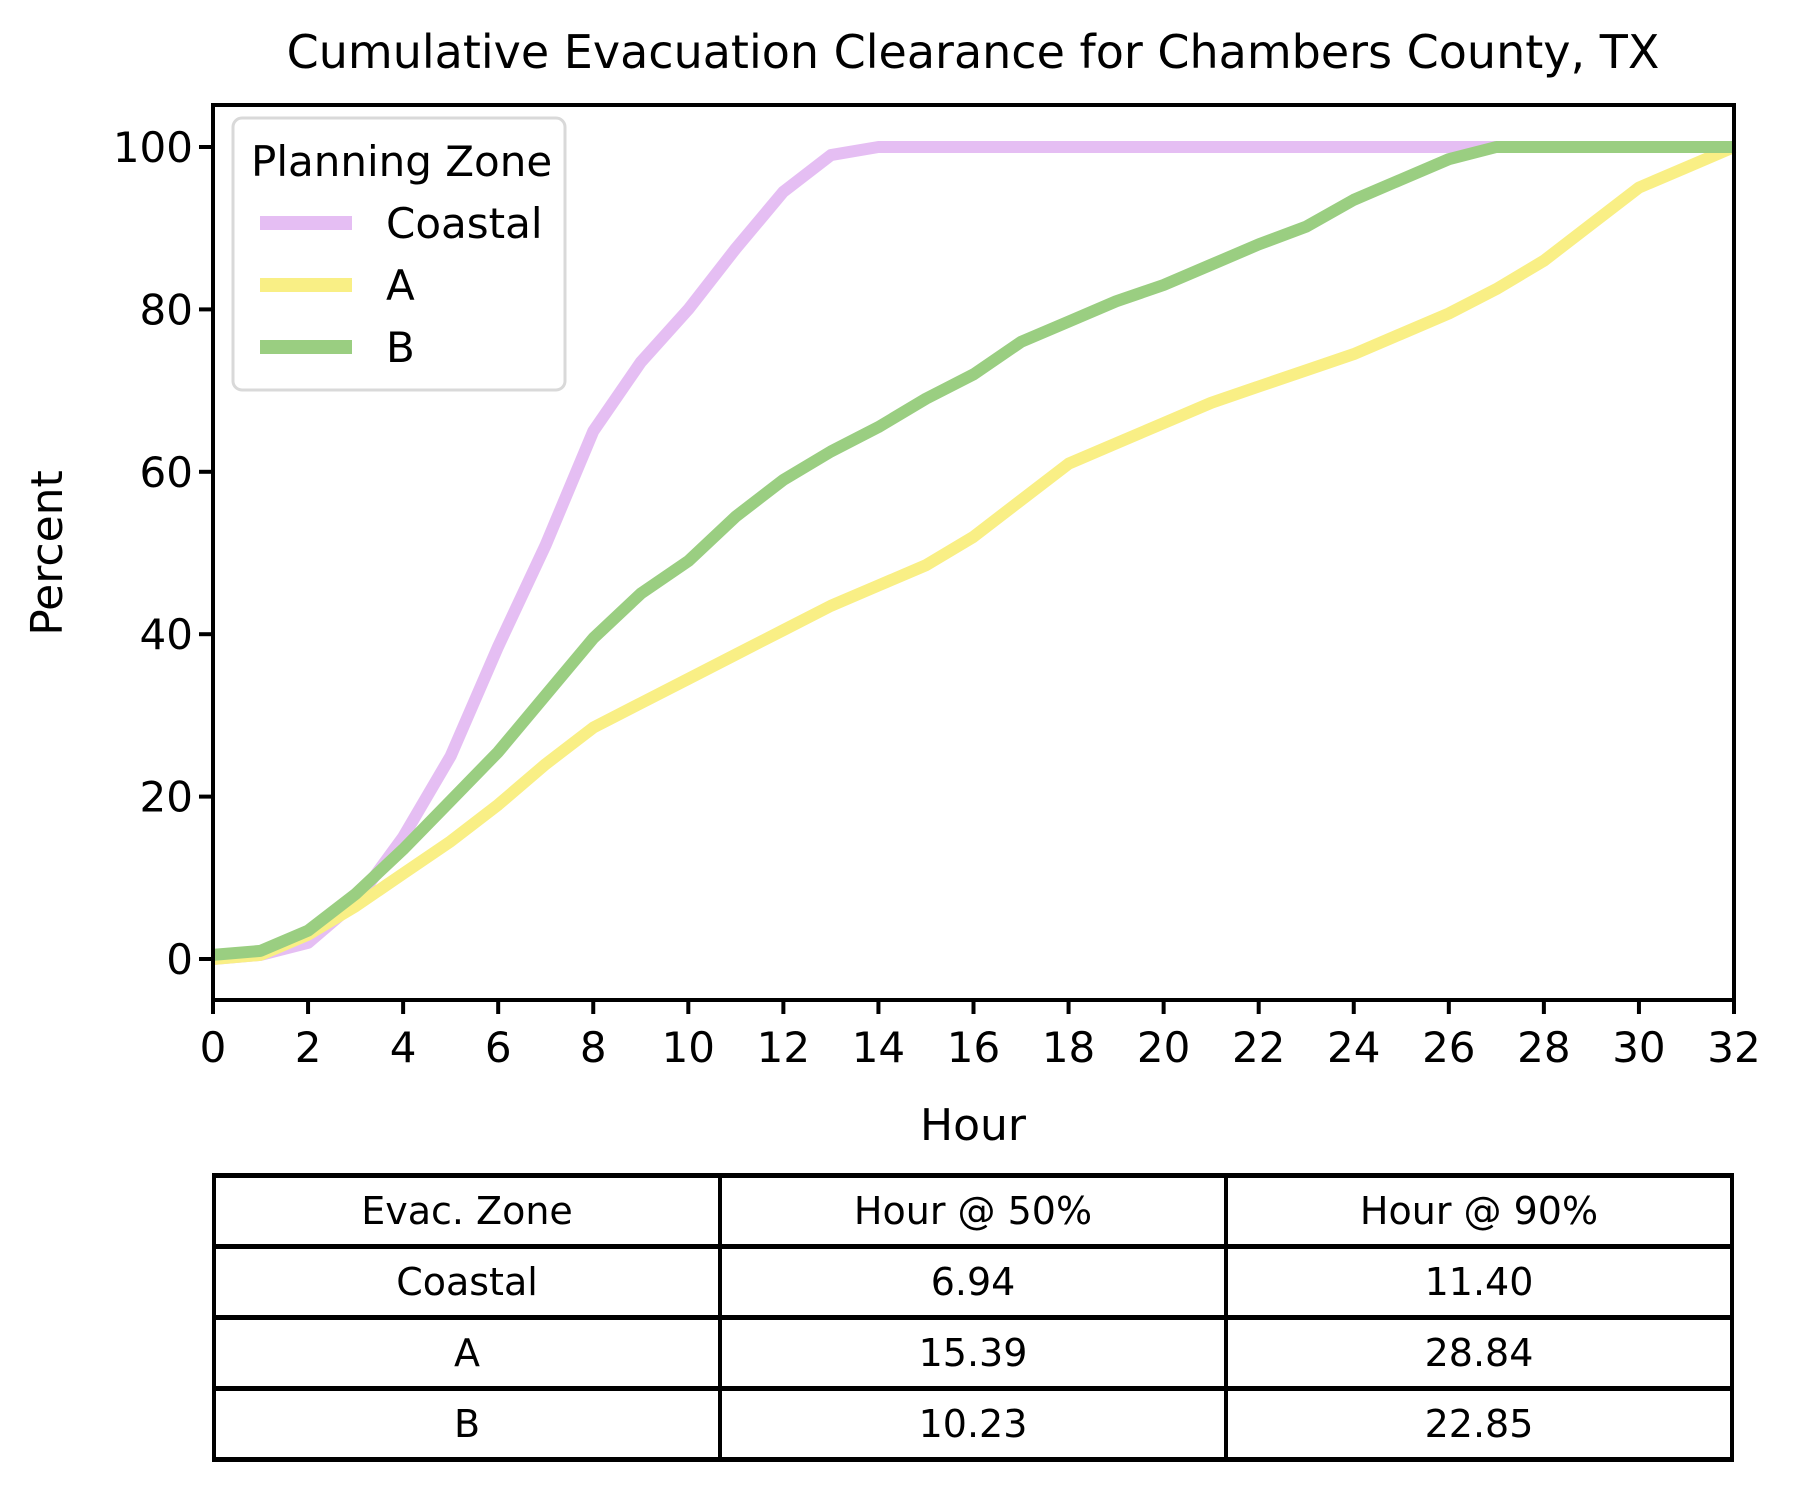 This screenshot has height=1500, width=1800. What do you see at coordinates (403, 1047) in the screenshot?
I see `x-tick-label: 4` at bounding box center [403, 1047].